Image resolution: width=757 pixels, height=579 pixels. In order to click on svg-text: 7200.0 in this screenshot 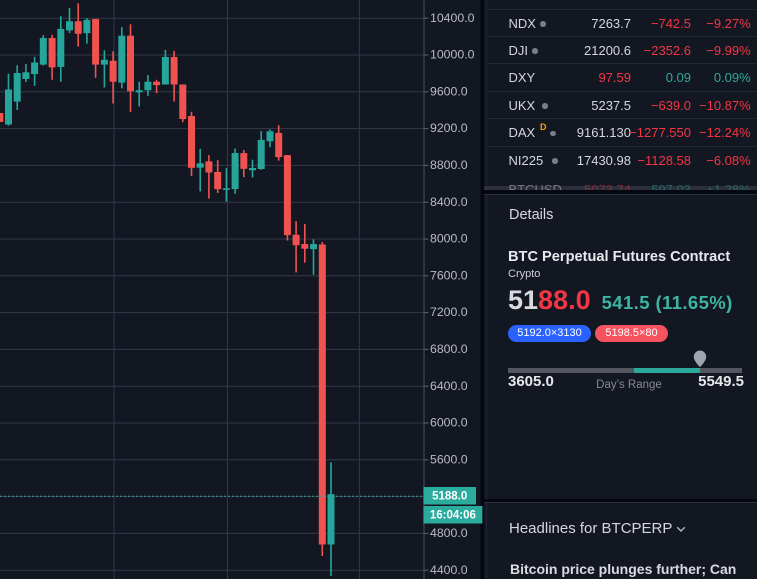, I will do `click(449, 312)`.